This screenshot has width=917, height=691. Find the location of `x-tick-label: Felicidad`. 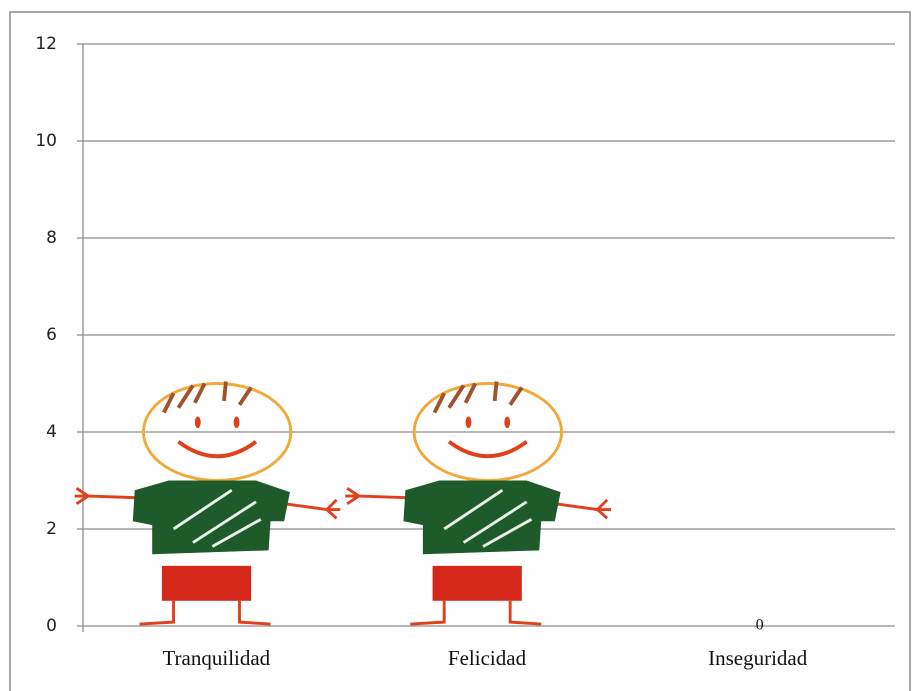

x-tick-label: Felicidad is located at coordinates (487, 658).